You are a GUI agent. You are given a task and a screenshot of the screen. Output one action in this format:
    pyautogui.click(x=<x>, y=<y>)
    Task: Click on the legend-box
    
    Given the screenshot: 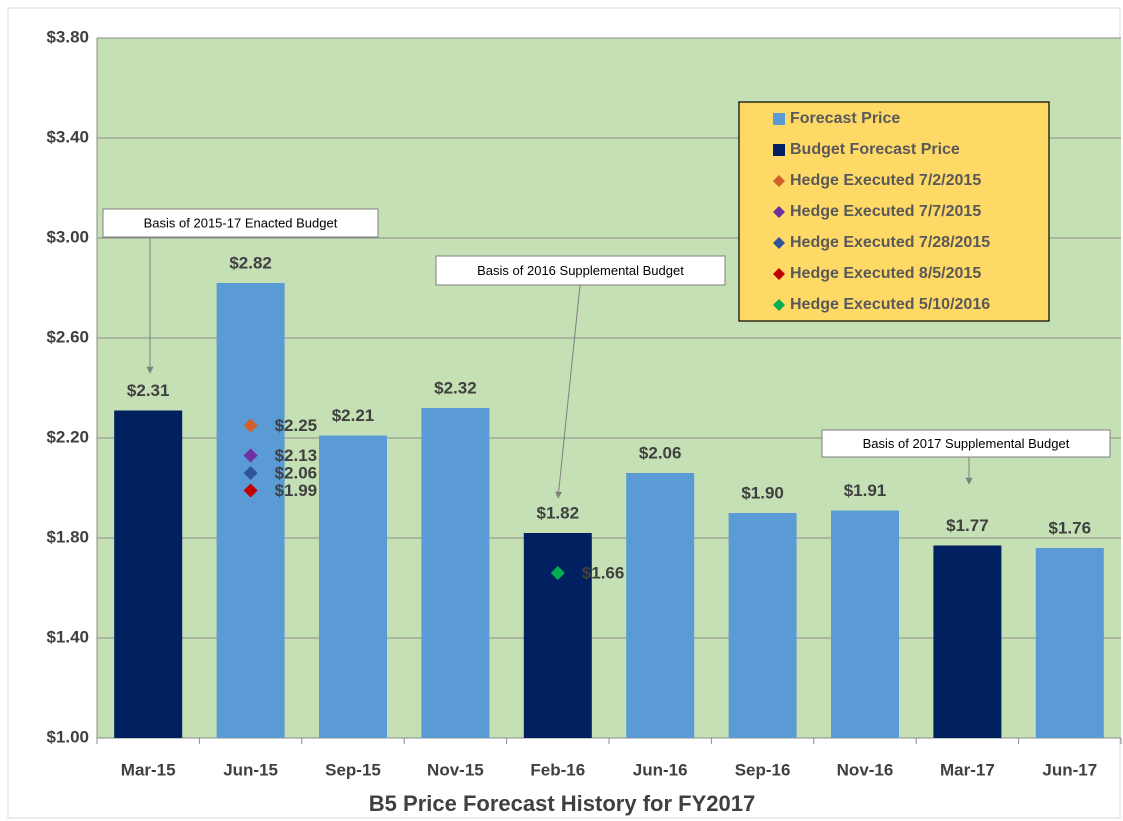 What is the action you would take?
    pyautogui.click(x=894, y=211)
    